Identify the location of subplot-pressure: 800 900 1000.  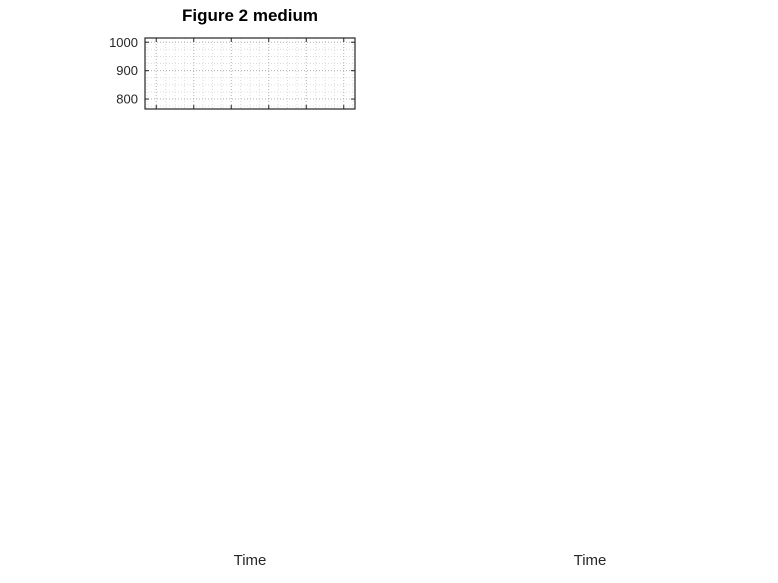
(219, 74).